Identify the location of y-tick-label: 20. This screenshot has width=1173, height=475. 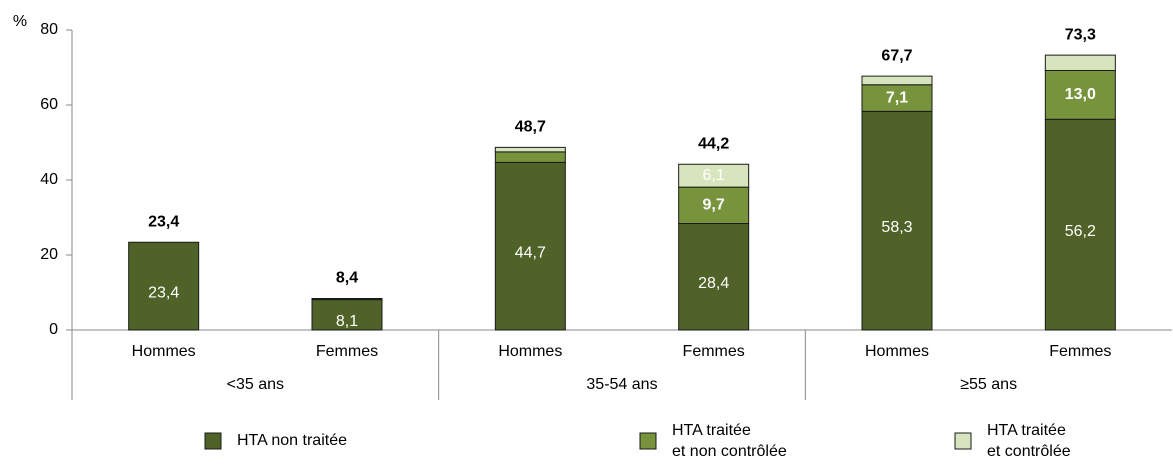
(49, 254).